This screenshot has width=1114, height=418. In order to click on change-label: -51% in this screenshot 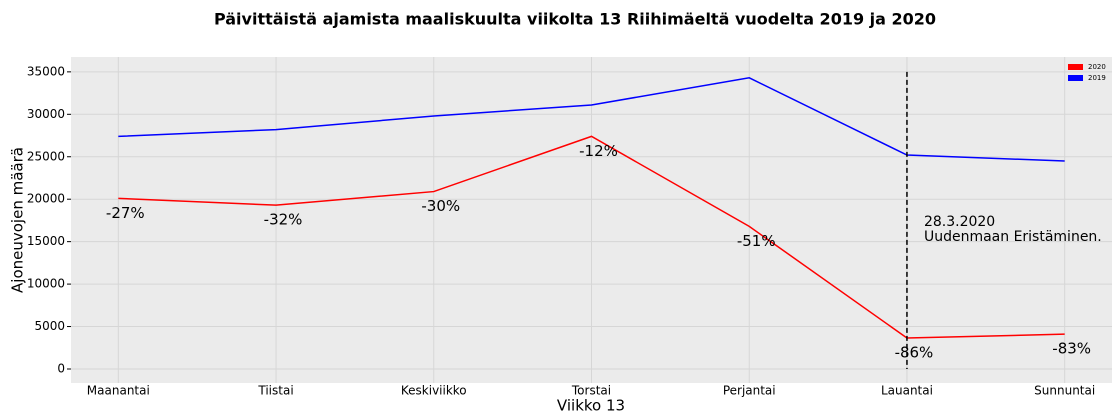, I will do `click(756, 241)`.